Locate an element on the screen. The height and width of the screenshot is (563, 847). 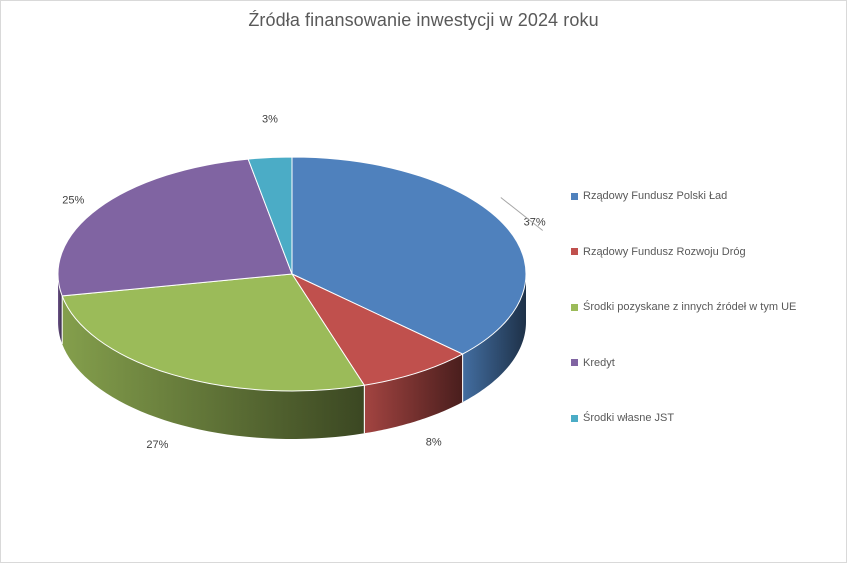
legend-item-kredyt: Kredyt is located at coordinates (593, 363).